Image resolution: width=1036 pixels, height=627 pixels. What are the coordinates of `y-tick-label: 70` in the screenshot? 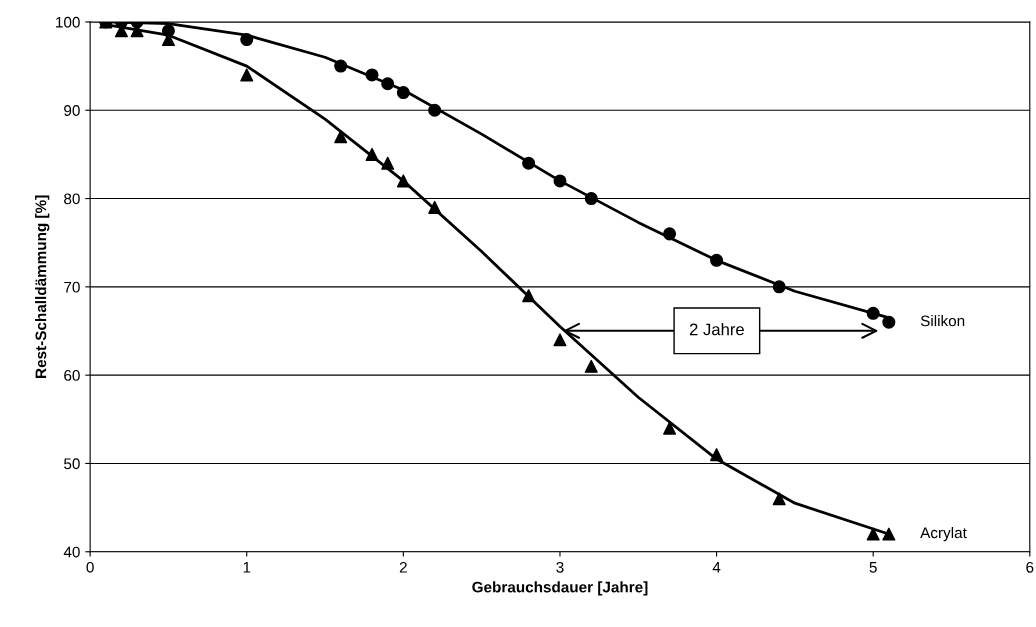 It's located at (72, 287).